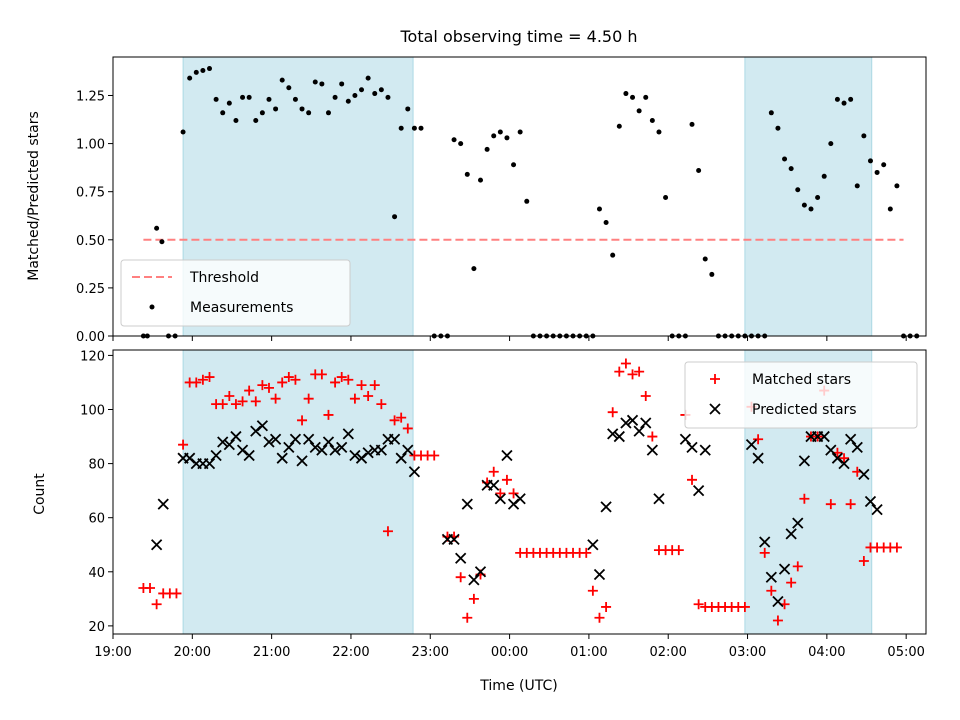 This screenshot has height=720, width=960. I want to click on legend-predicted-label: Predicted stars, so click(804, 410).